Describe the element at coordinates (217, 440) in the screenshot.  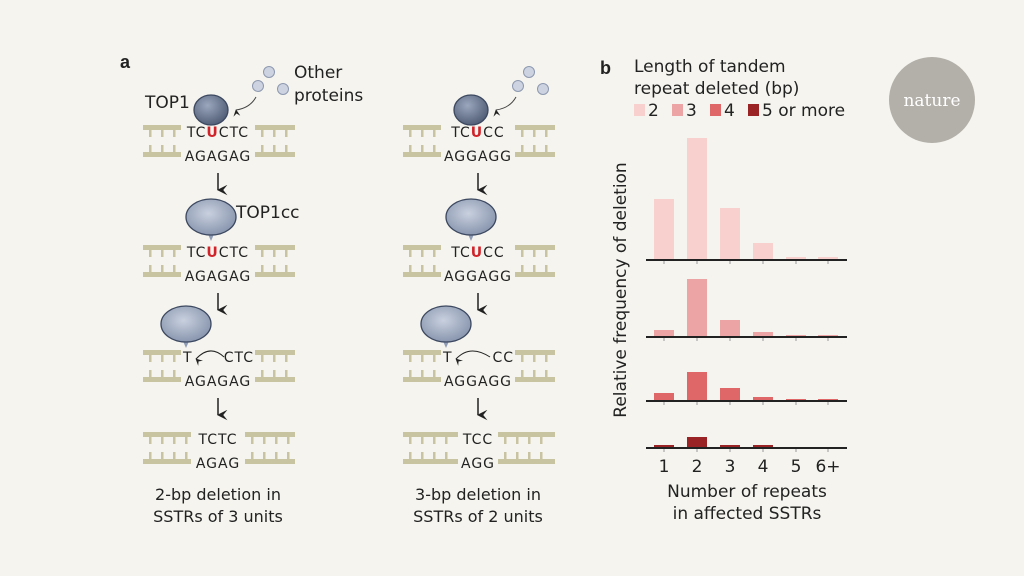
I see `top-strand: TCTC` at that location.